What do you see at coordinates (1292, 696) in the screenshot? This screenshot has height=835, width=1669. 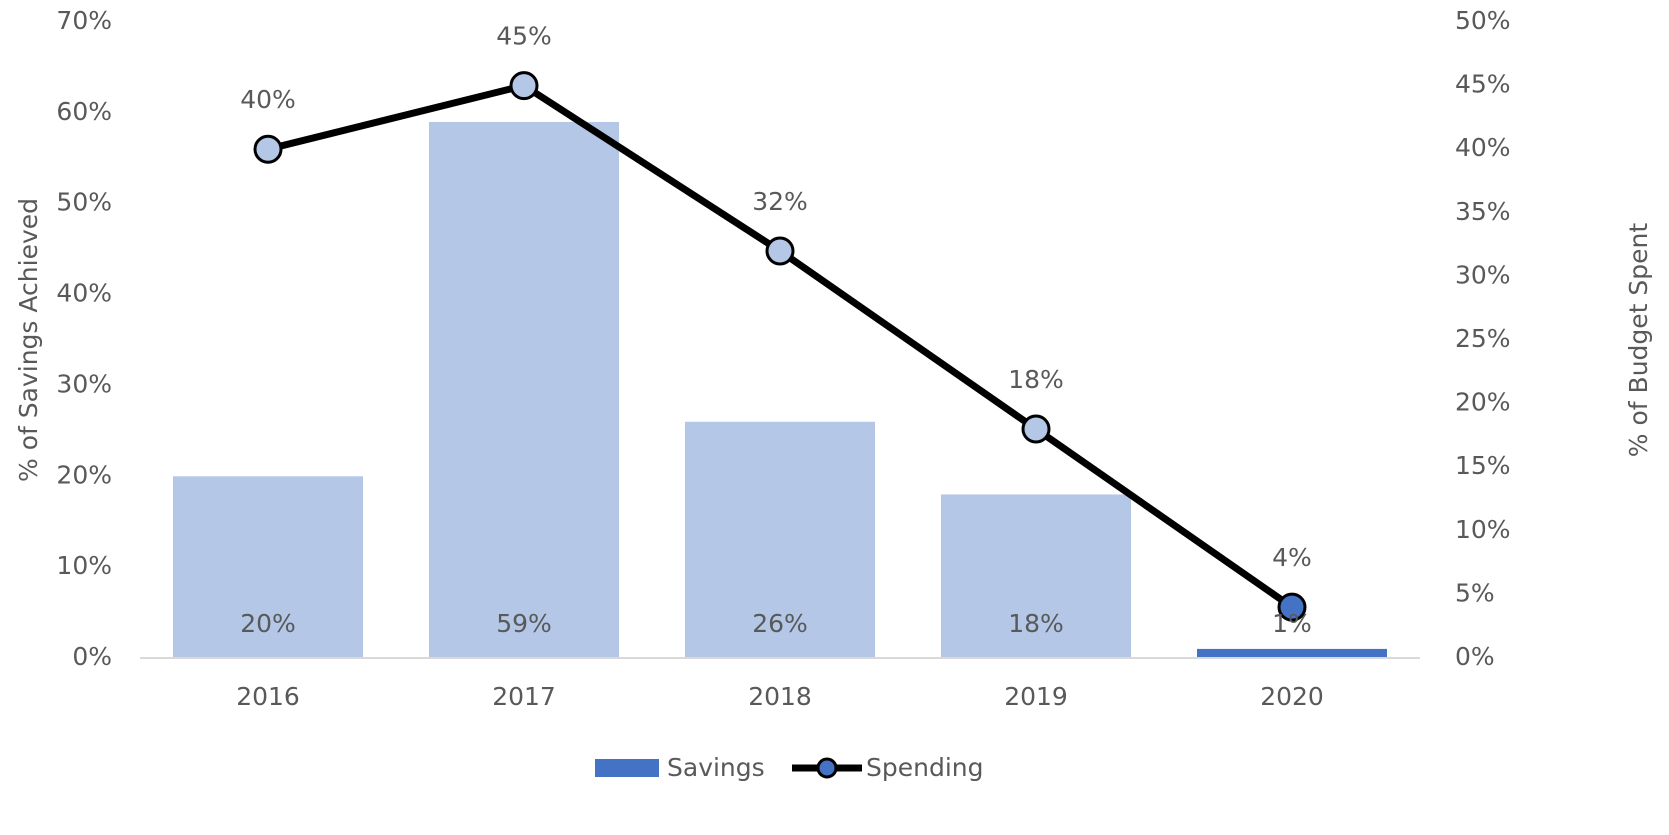 I see `x-tick-label: 2020` at bounding box center [1292, 696].